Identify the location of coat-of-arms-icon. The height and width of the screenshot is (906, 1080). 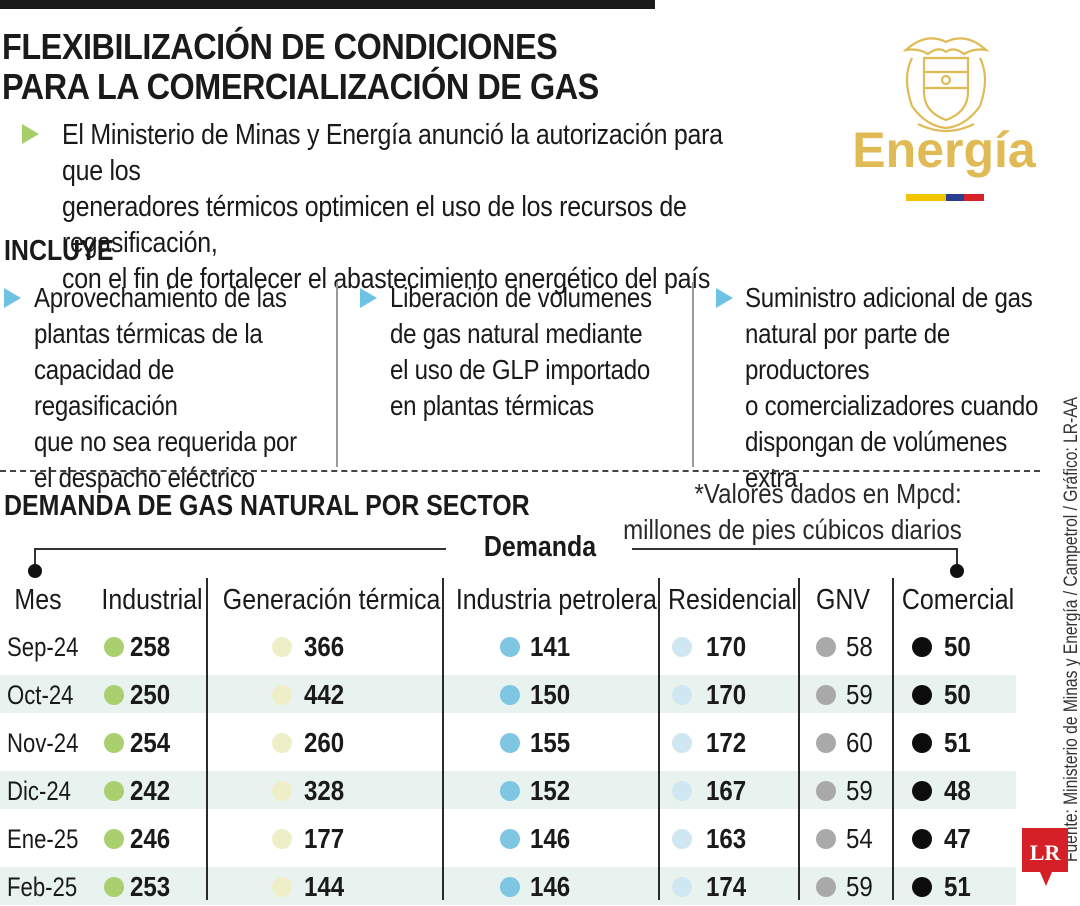
(946, 85).